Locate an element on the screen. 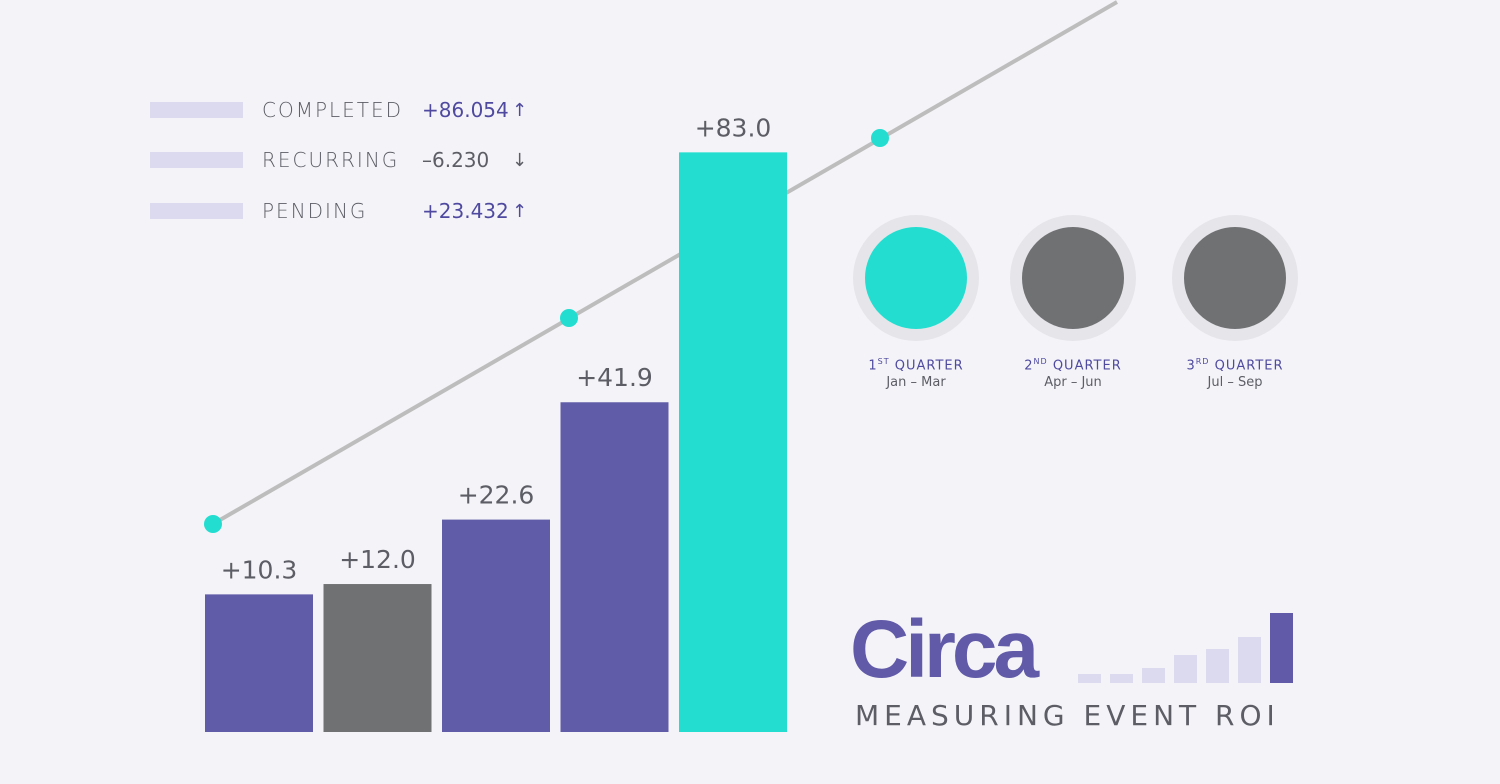  quarter-title: 3RD QUARTER is located at coordinates (1235, 365).